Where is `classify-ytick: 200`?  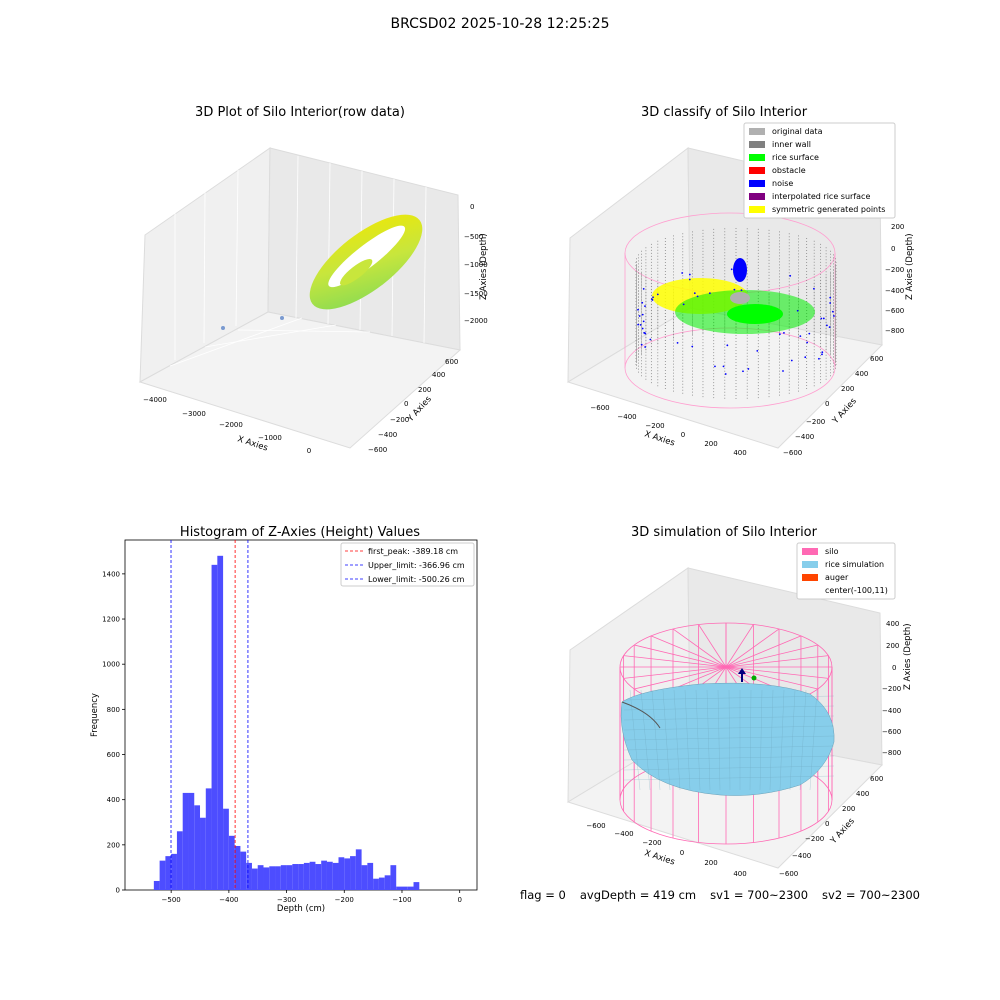
classify-ytick: 200 is located at coordinates (847, 389).